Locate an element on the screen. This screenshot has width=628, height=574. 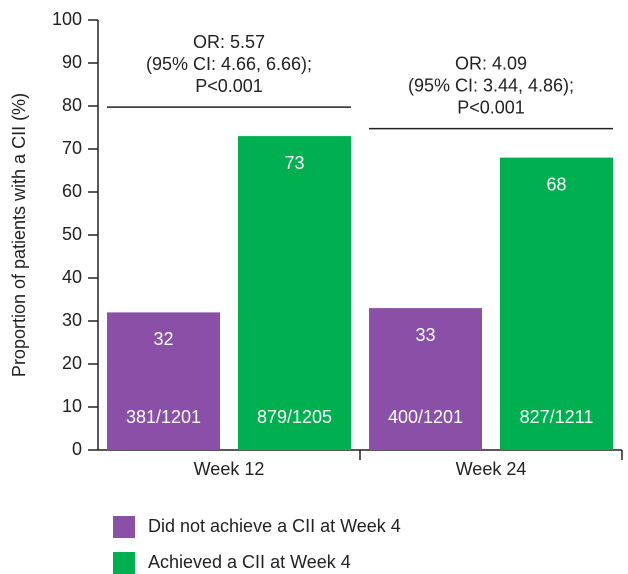
legend-label: Achieved a CII at Week 4 is located at coordinates (249, 562).